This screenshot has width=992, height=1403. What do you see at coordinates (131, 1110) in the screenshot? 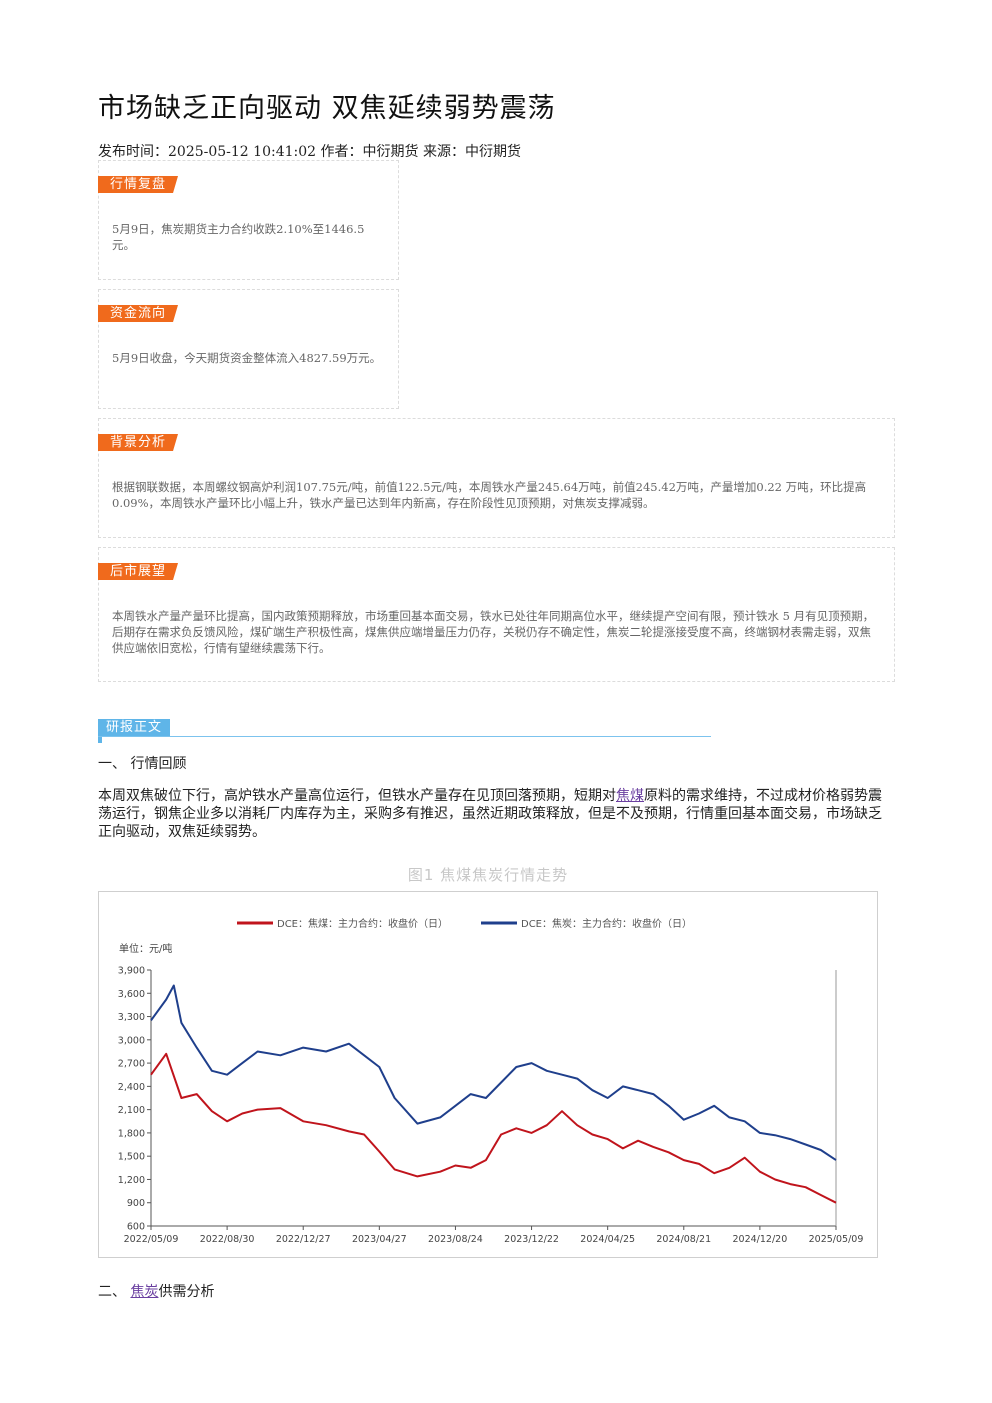
I see `y-tick-label: 2,100` at bounding box center [131, 1110].